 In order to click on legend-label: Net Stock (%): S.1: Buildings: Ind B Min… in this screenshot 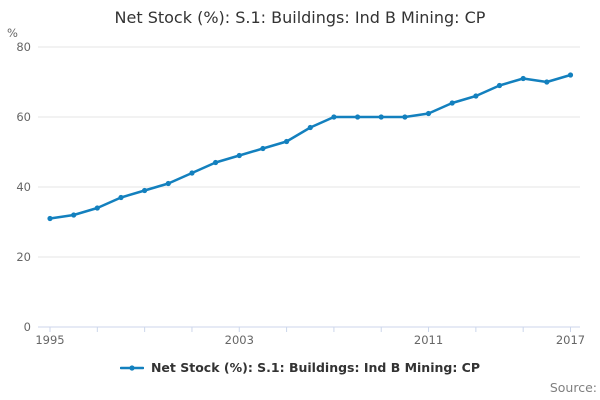, I will do `click(315, 367)`.